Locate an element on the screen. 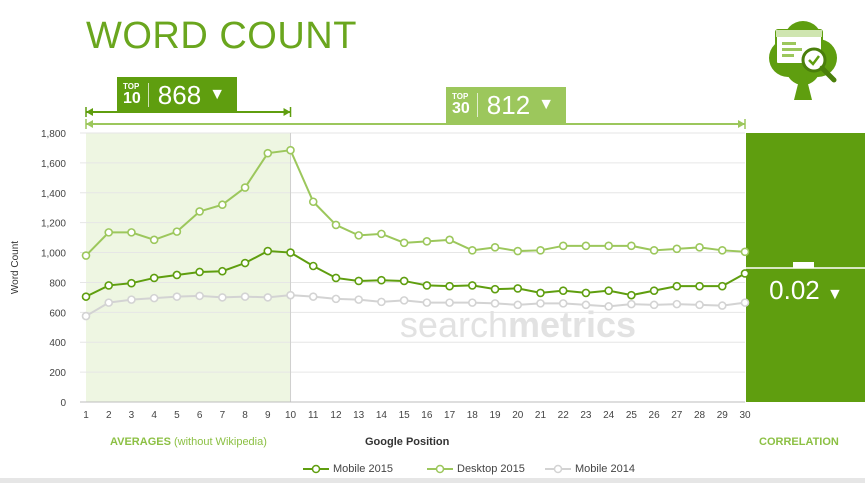 This screenshot has height=483, width=865. top30-average-value: 812 is located at coordinates (508, 105).